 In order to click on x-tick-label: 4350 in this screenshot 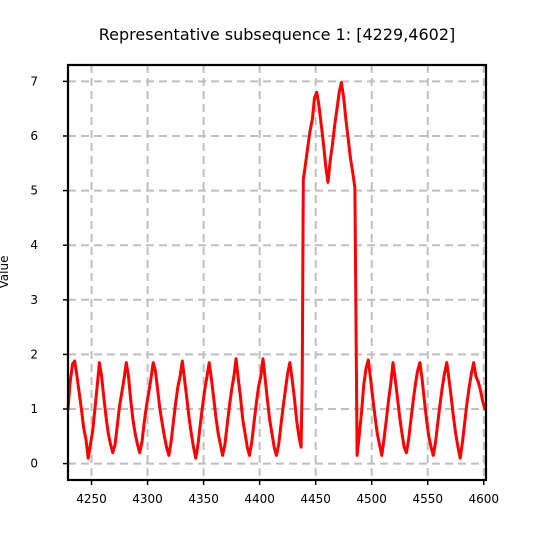, I will do `click(203, 499)`.